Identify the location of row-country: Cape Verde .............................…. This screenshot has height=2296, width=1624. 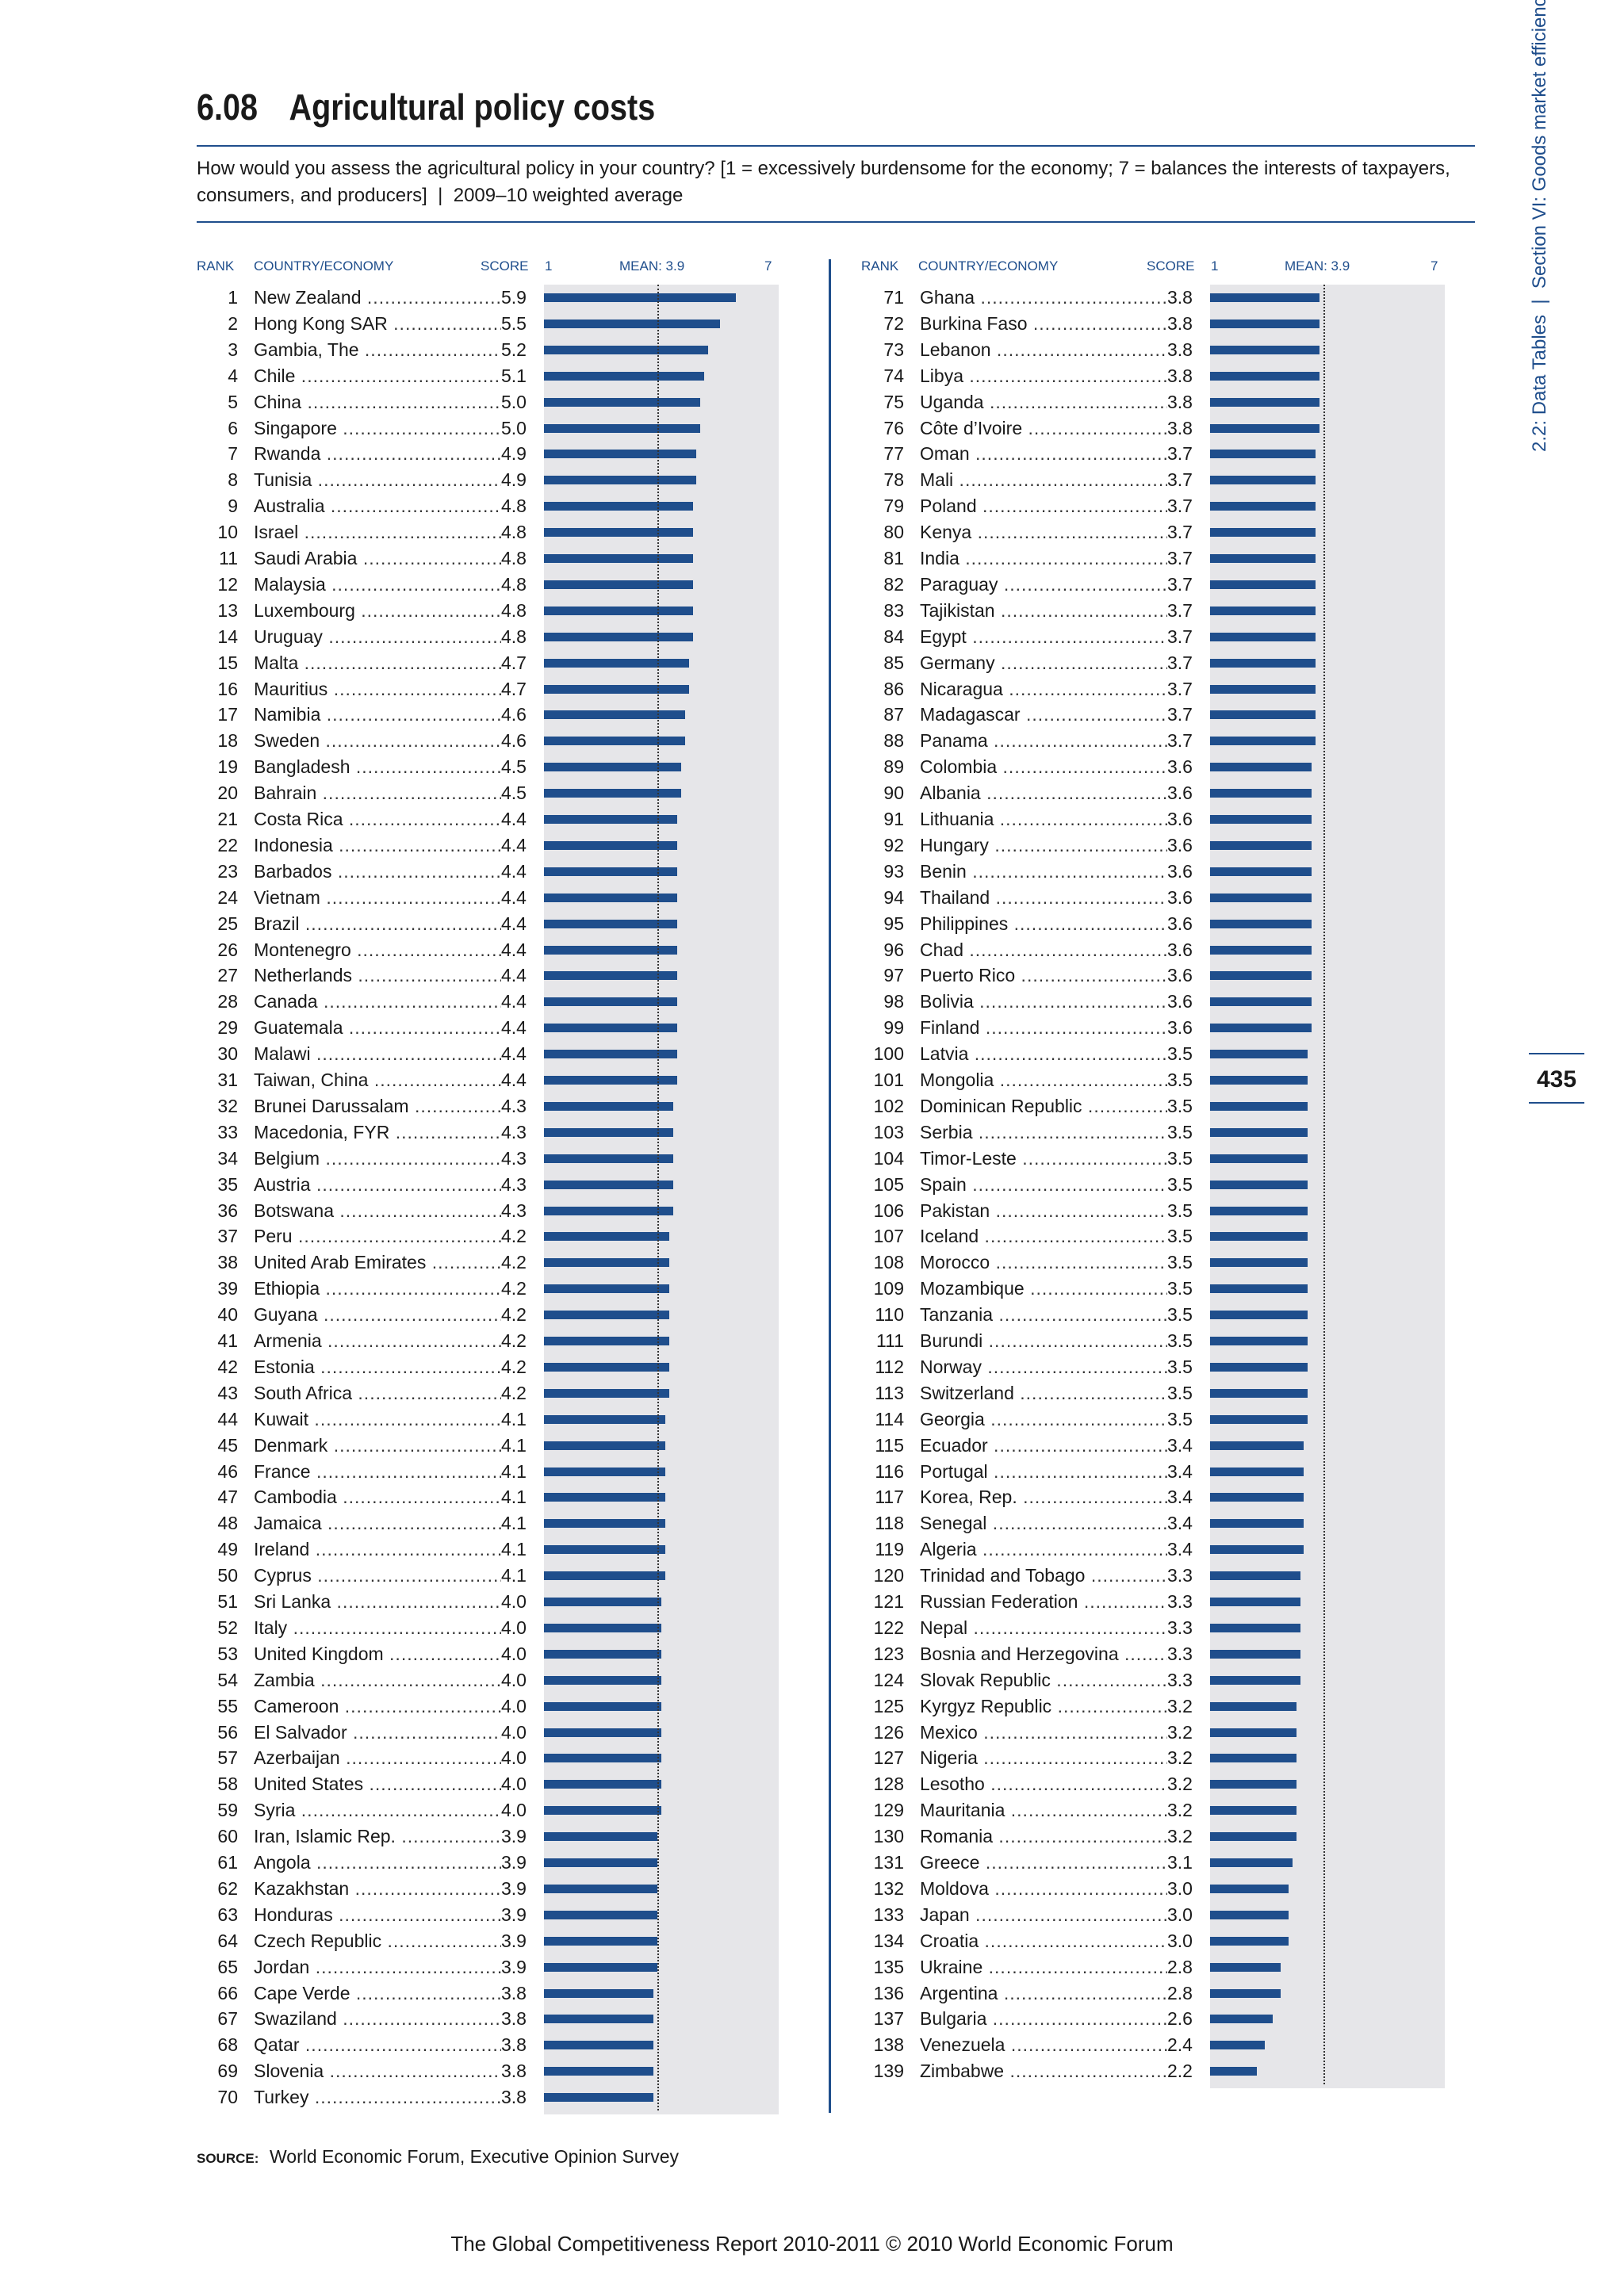
(377, 1993).